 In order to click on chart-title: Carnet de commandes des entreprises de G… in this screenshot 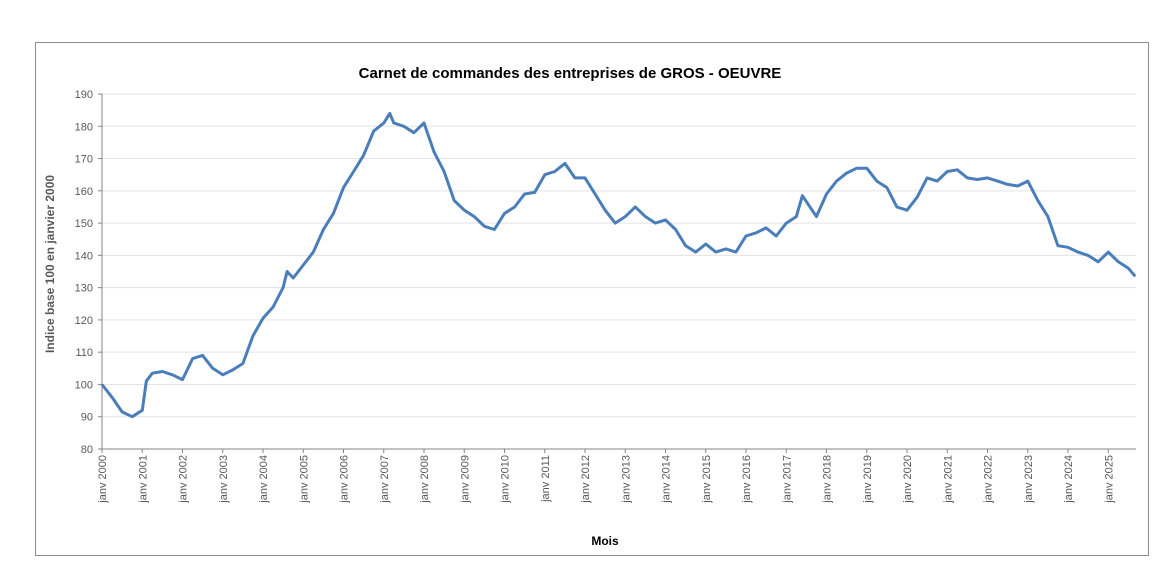, I will do `click(570, 73)`.